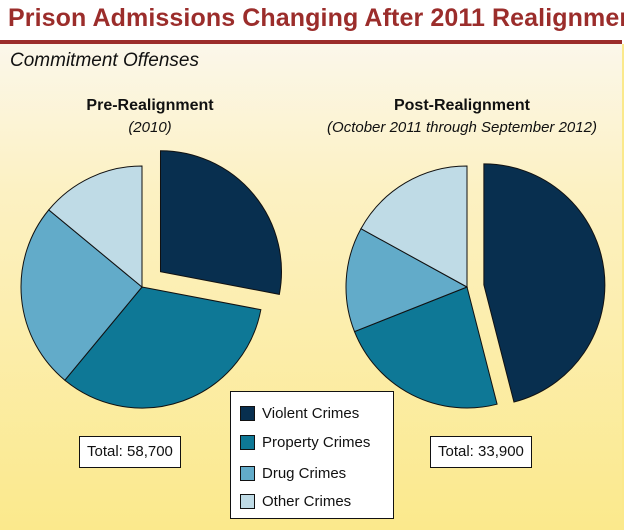  Describe the element at coordinates (462, 127) in the screenshot. I see `pie-subtitle-post: (October 2011 through September 2012)` at that location.